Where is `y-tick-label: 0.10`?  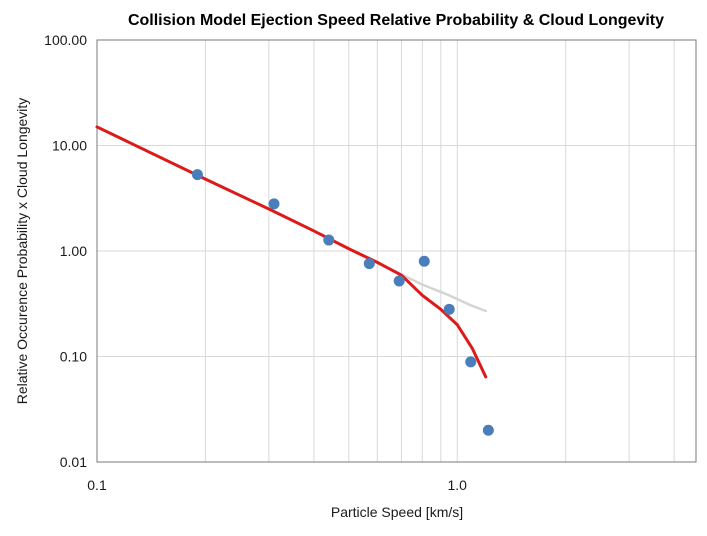
y-tick-label: 0.10 is located at coordinates (73, 357).